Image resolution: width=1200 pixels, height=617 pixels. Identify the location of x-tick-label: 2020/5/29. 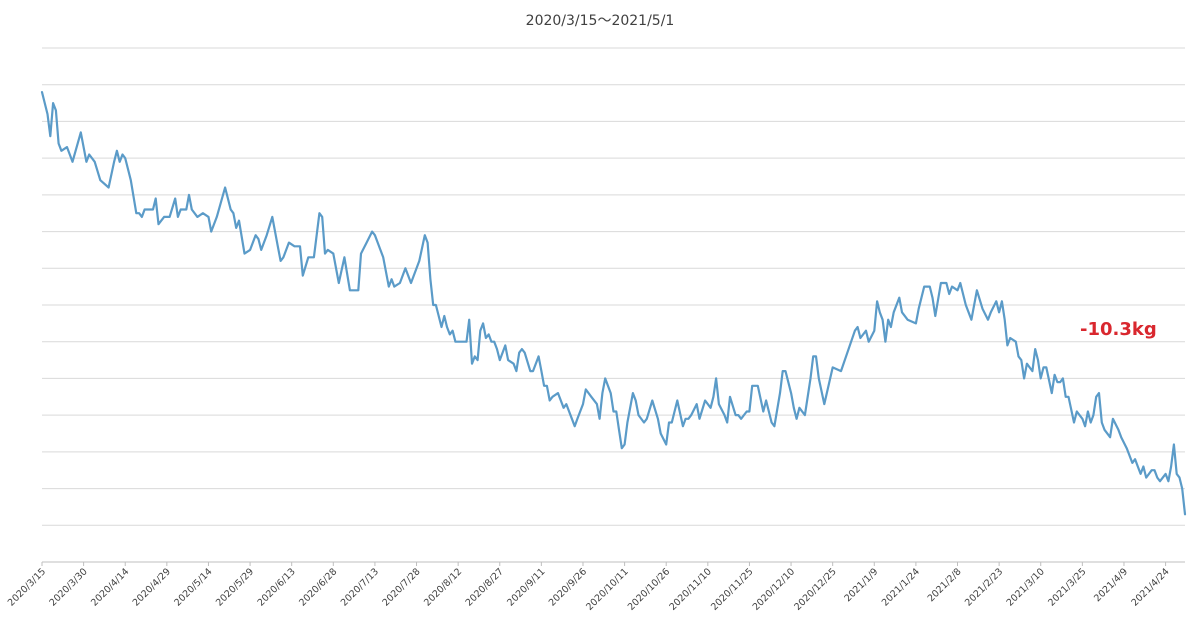
(235, 587).